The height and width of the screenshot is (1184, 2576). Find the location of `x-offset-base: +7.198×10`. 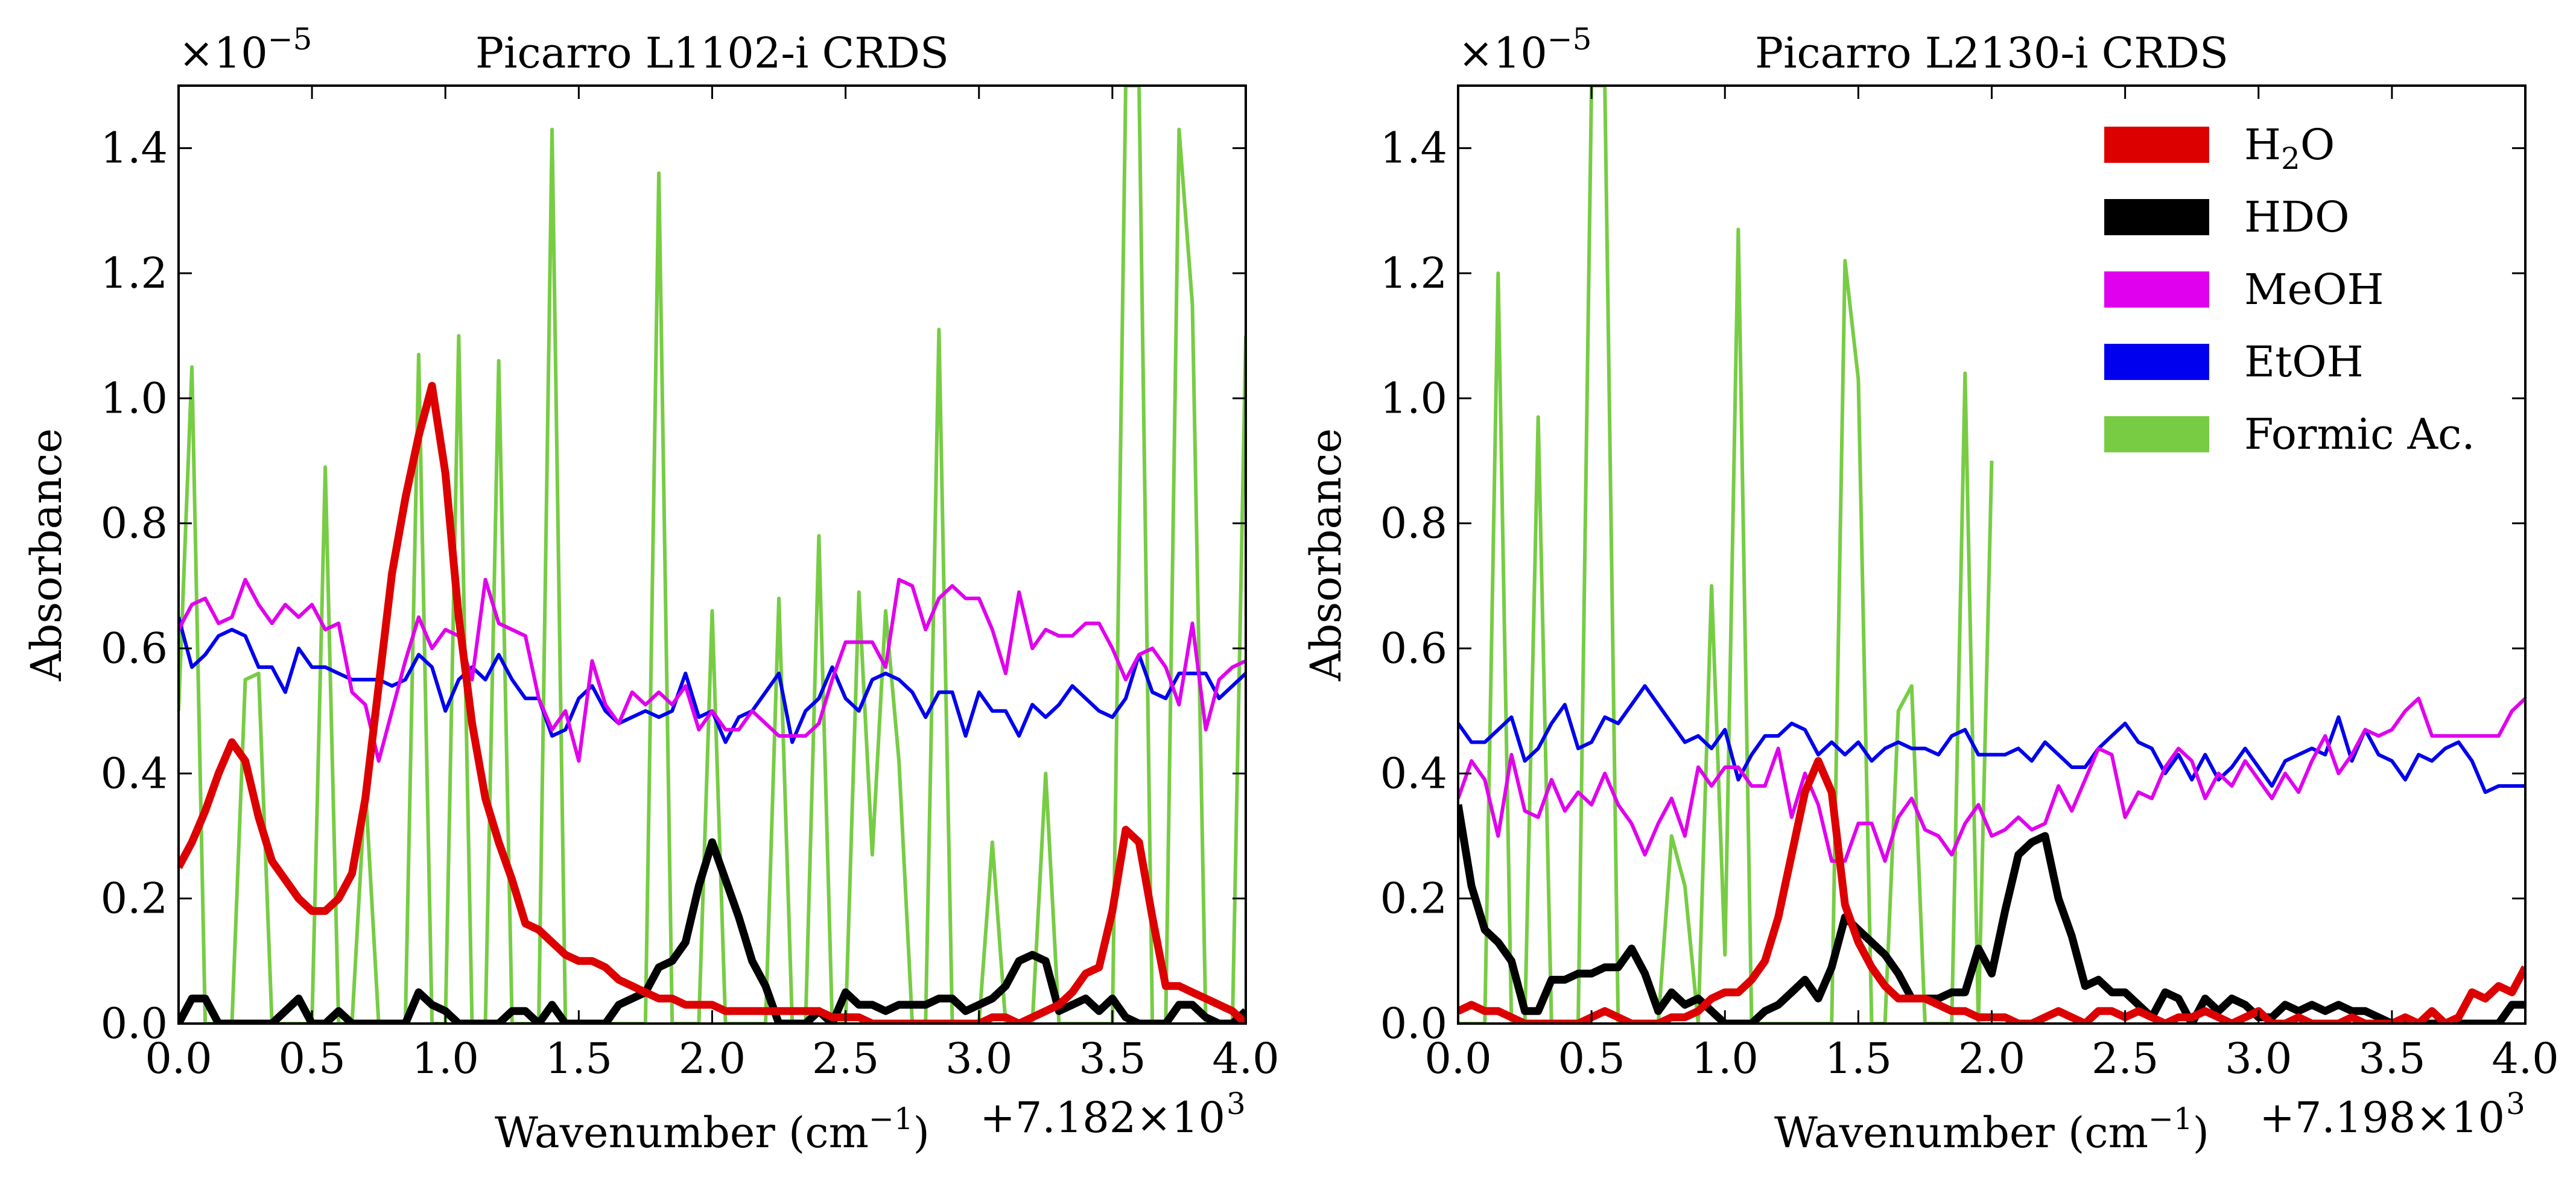

x-offset-base: +7.198×10 is located at coordinates (2382, 1117).